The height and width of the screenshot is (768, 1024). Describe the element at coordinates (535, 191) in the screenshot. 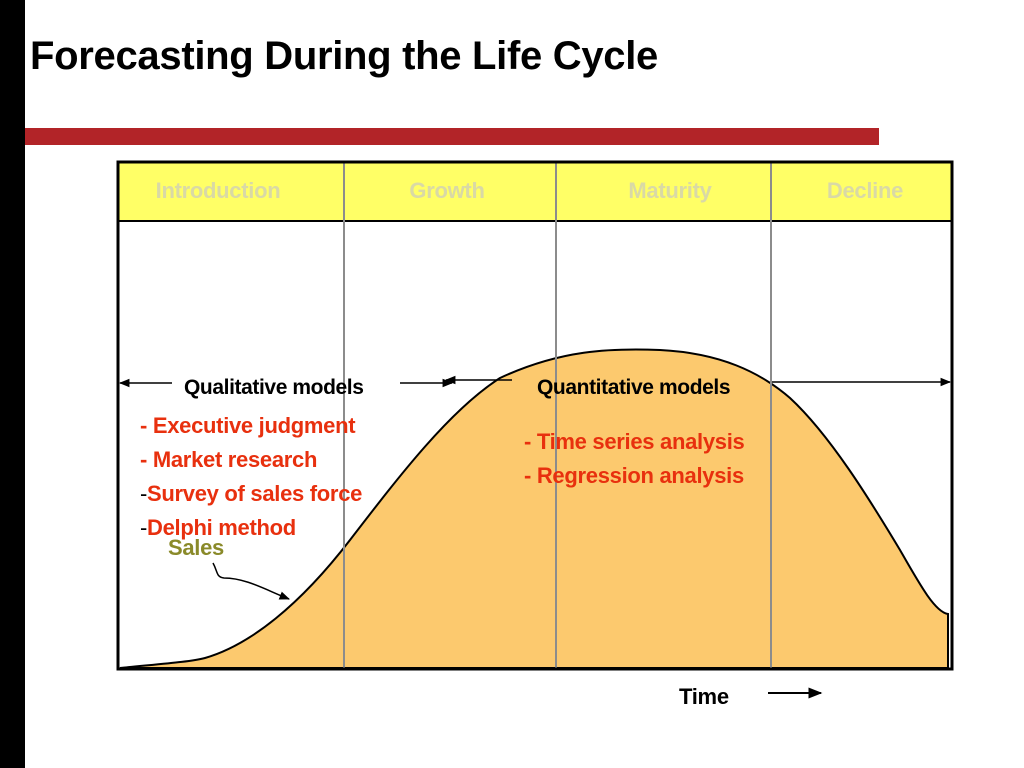

I see `phase-header-band` at that location.